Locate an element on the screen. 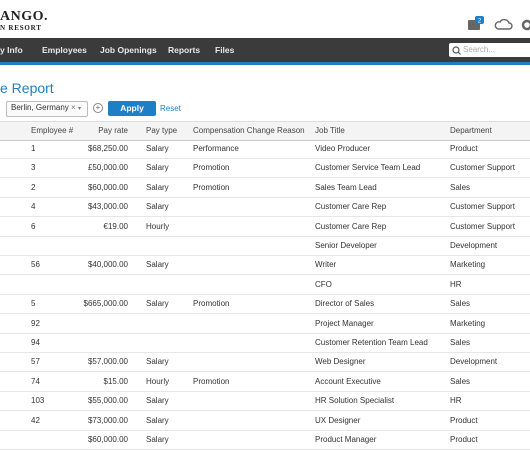 Image resolution: width=530 pixels, height=450 pixels. table-cell: UX Designer is located at coordinates (338, 420).